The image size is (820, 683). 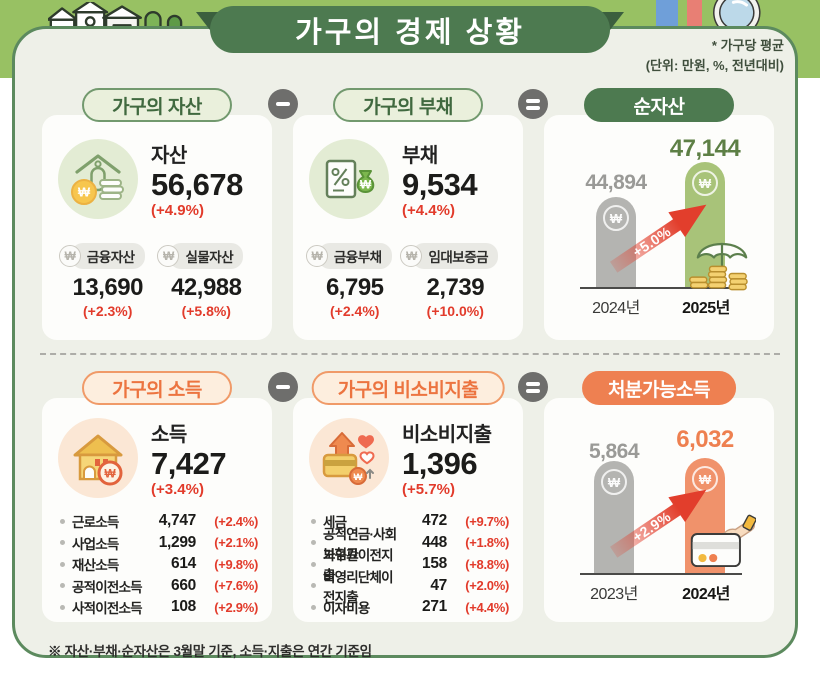 I want to click on header-debt: 가구의 부채, so click(x=408, y=105).